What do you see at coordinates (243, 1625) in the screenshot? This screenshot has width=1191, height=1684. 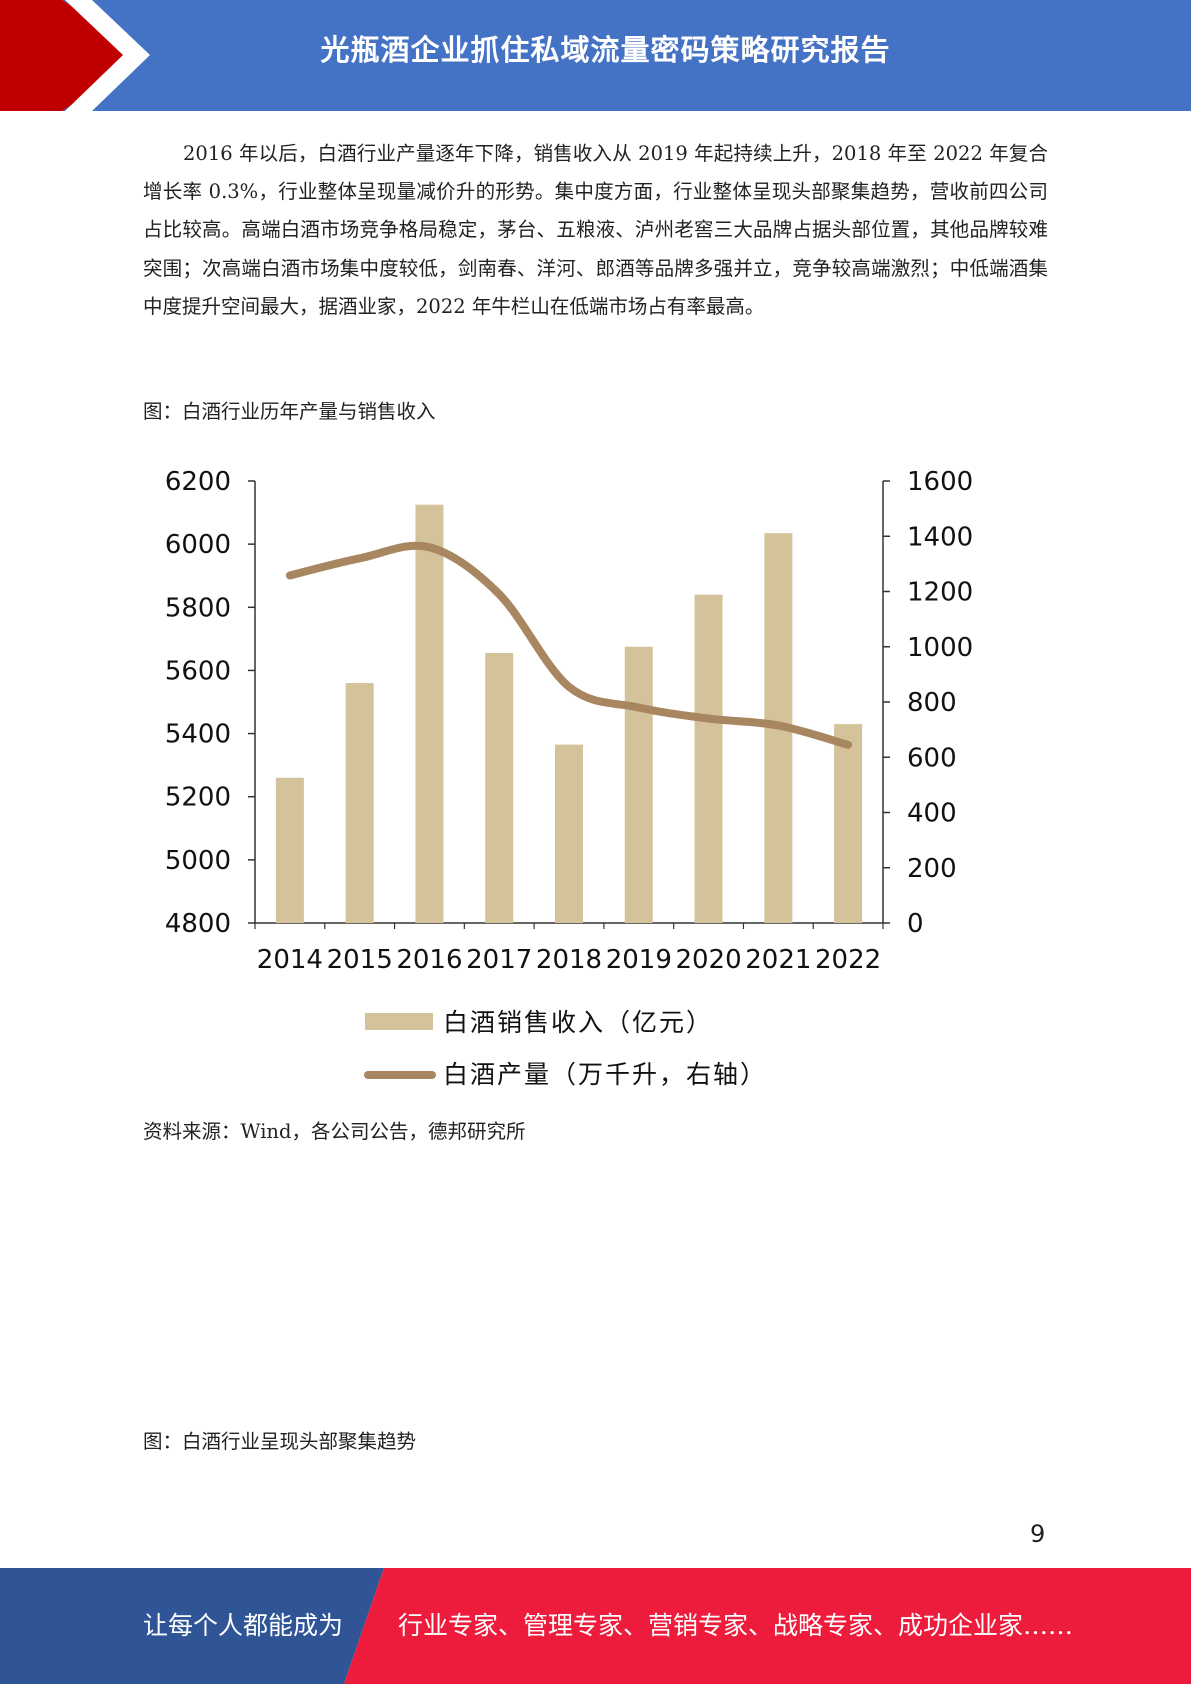 I see `footer-slogan-left: 让每个人都能成为` at bounding box center [243, 1625].